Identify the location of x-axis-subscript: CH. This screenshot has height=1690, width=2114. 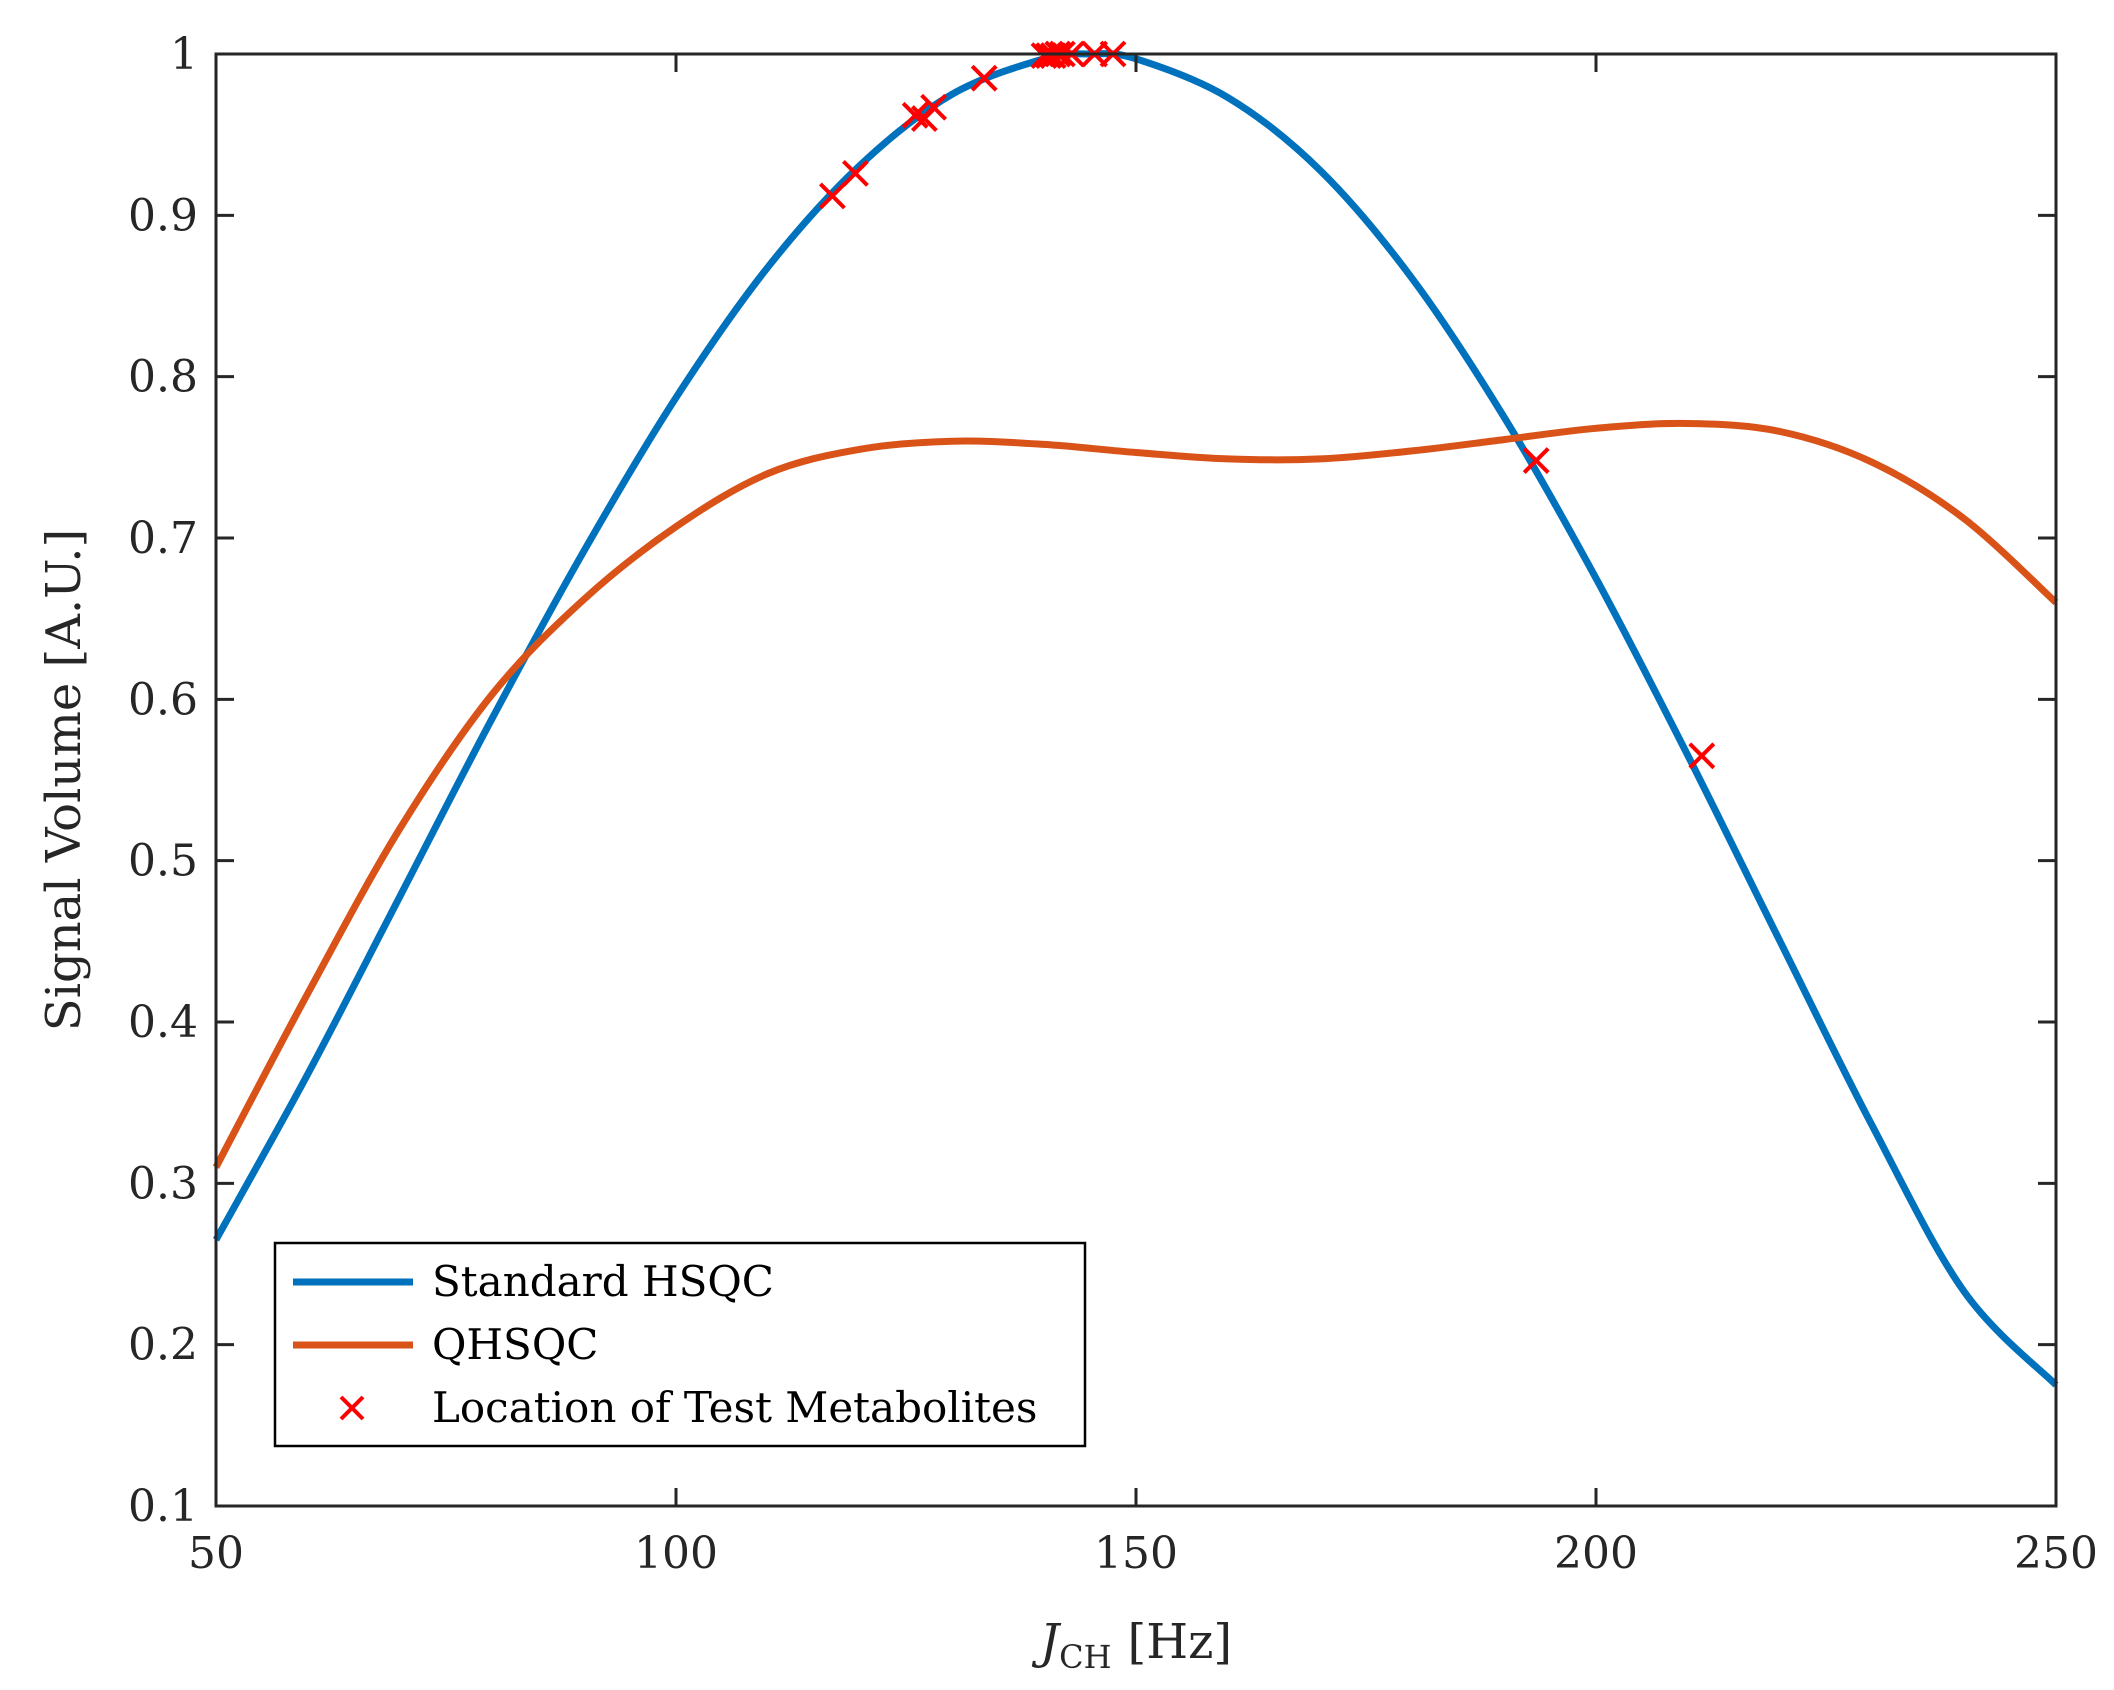
(1085, 1657).